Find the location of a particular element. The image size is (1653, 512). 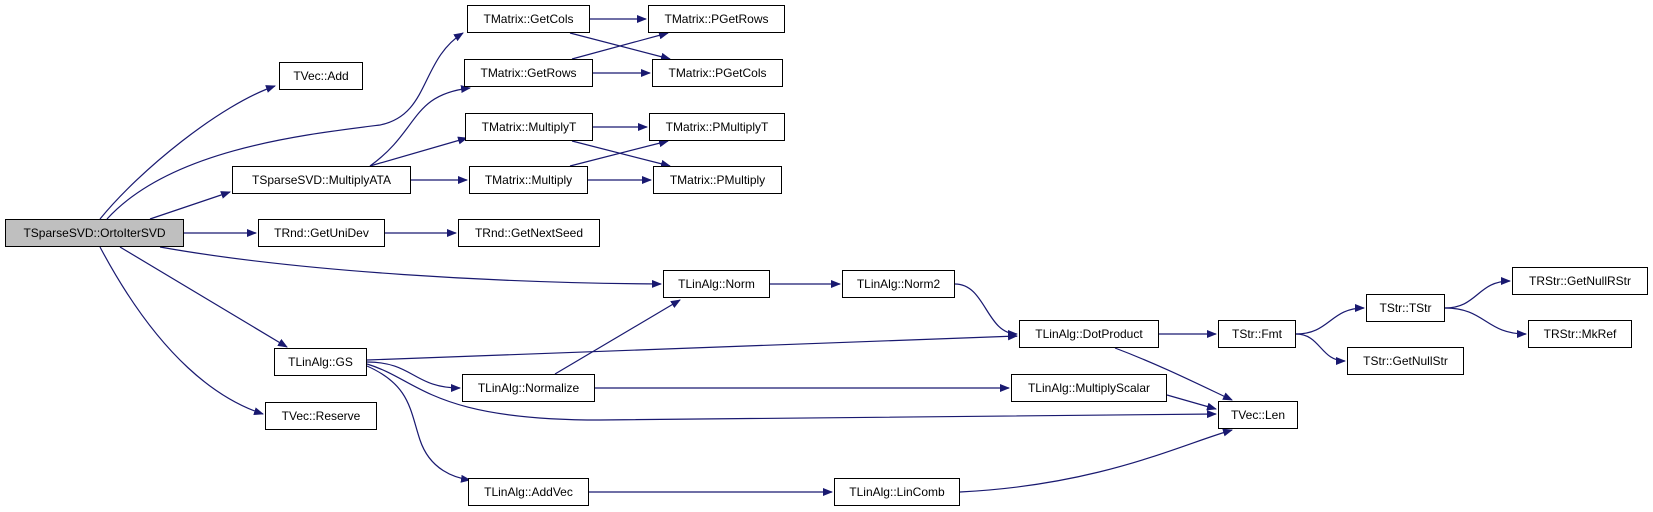

edge-orto-to-getcols is located at coordinates (285, 126).